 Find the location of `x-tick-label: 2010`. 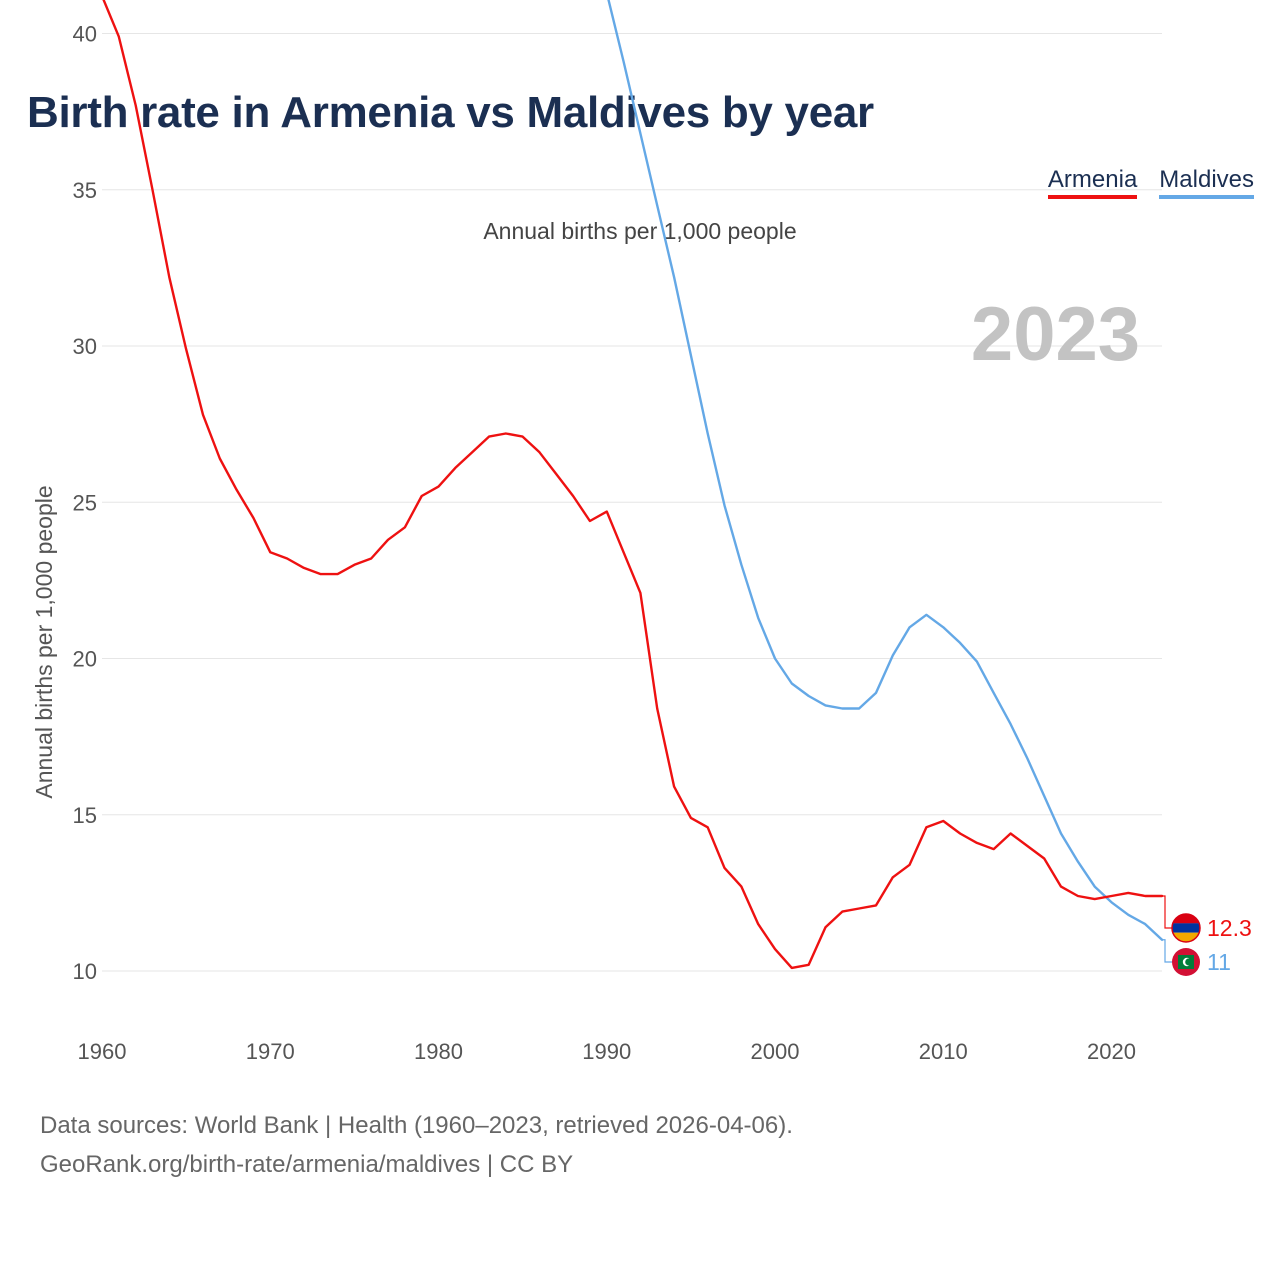

x-tick-label: 2010 is located at coordinates (943, 1051).